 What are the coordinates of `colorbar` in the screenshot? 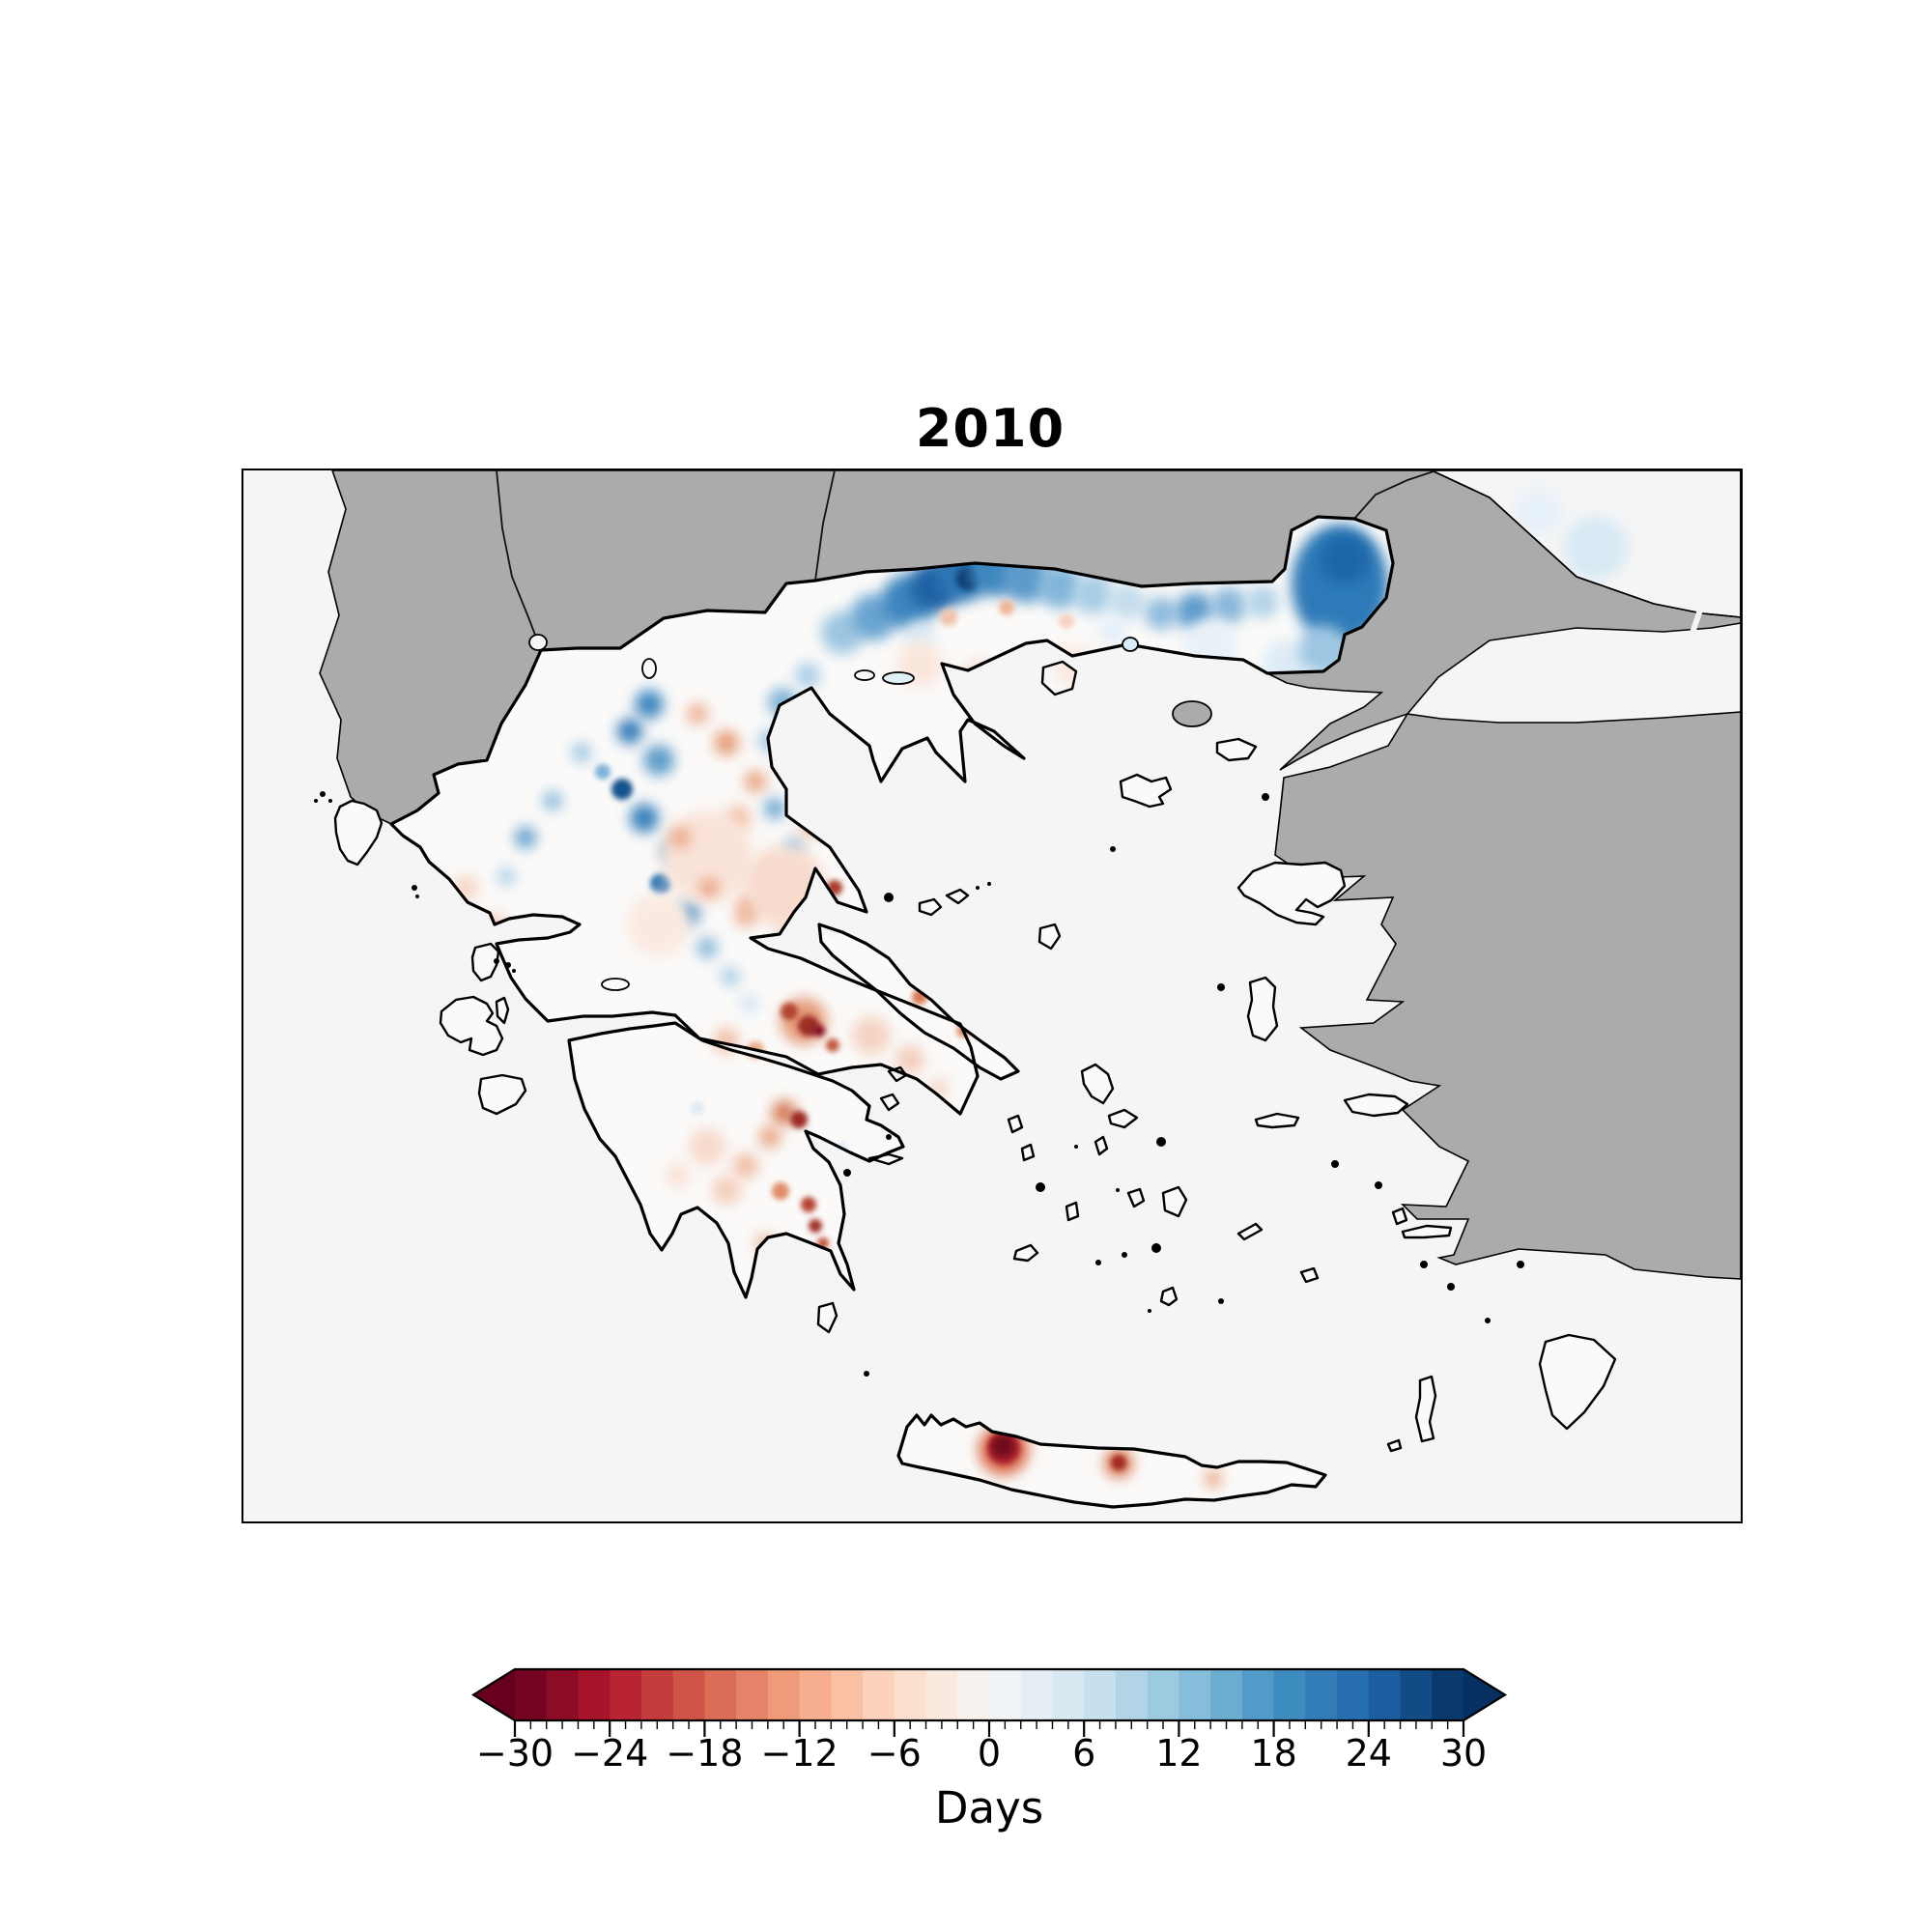 It's located at (997, 1705).